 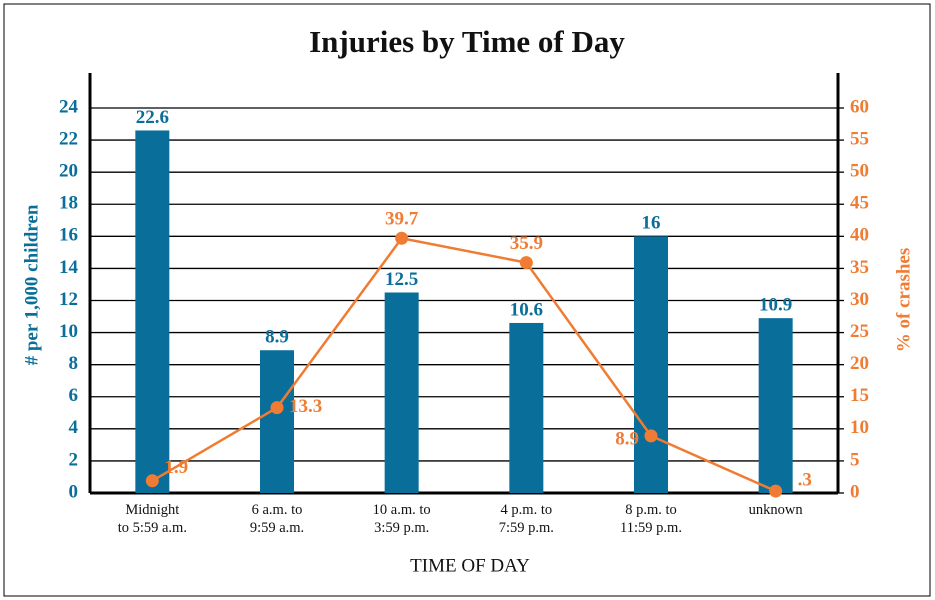 I want to click on x-tick-label: 8 p.m. to 11:59 p.m., so click(x=651, y=519).